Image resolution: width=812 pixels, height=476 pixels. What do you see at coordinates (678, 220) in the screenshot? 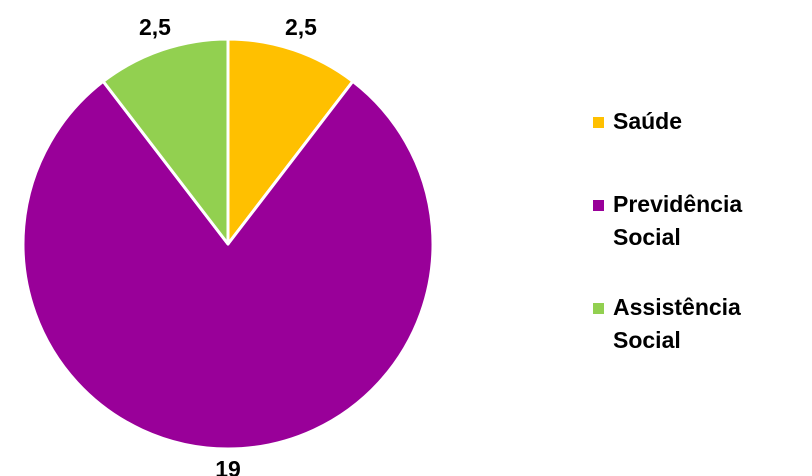
I see `legend-label-previdencia-social: Previdência Social` at bounding box center [678, 220].